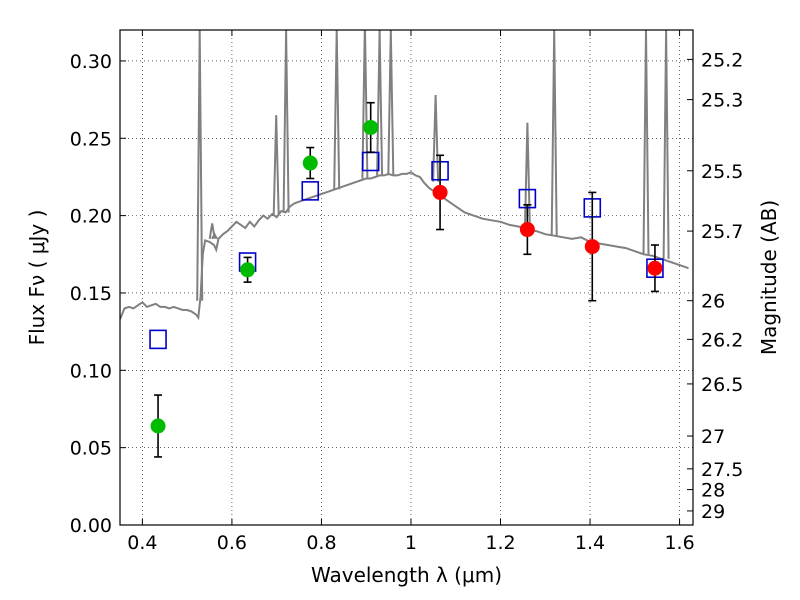 This screenshot has height=600, width=800. I want to click on magnitude-tick-label: 27.5, so click(722, 470).